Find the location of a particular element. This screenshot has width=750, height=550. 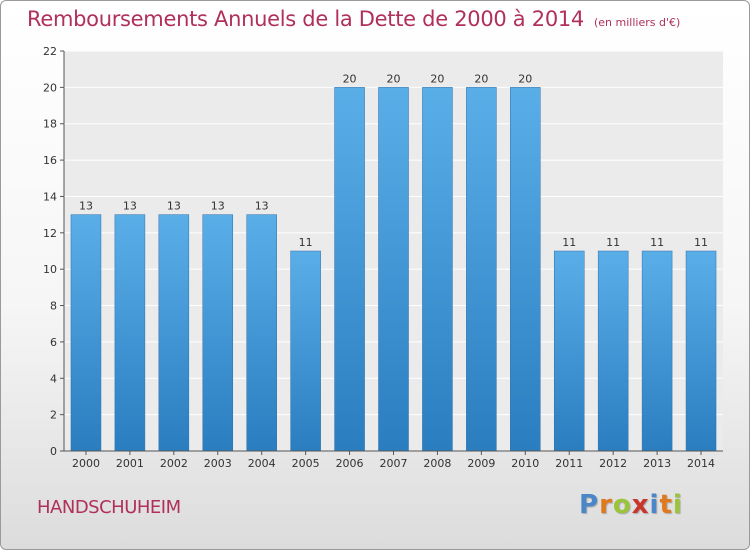

y-tick-label: 6 is located at coordinates (53, 342).